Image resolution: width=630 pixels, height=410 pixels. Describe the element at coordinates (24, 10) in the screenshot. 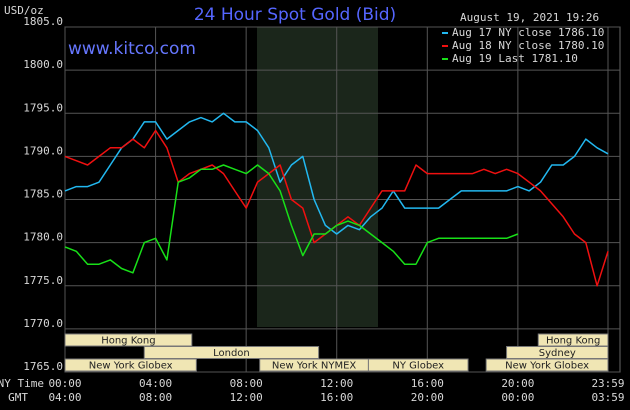

I see `y-axis-label: USD/oz` at that location.